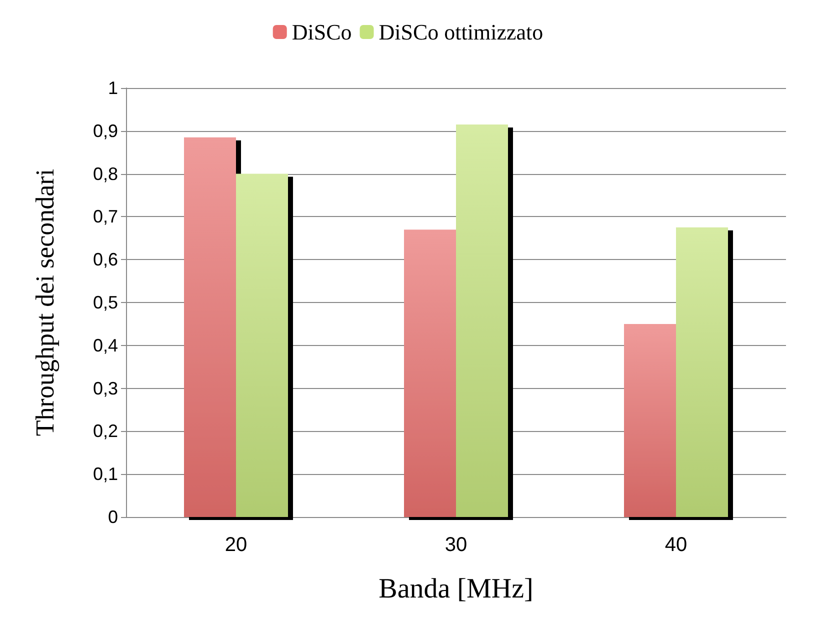 This screenshot has height=633, width=817. Describe the element at coordinates (456, 545) in the screenshot. I see `x-tick-label: 30` at that location.